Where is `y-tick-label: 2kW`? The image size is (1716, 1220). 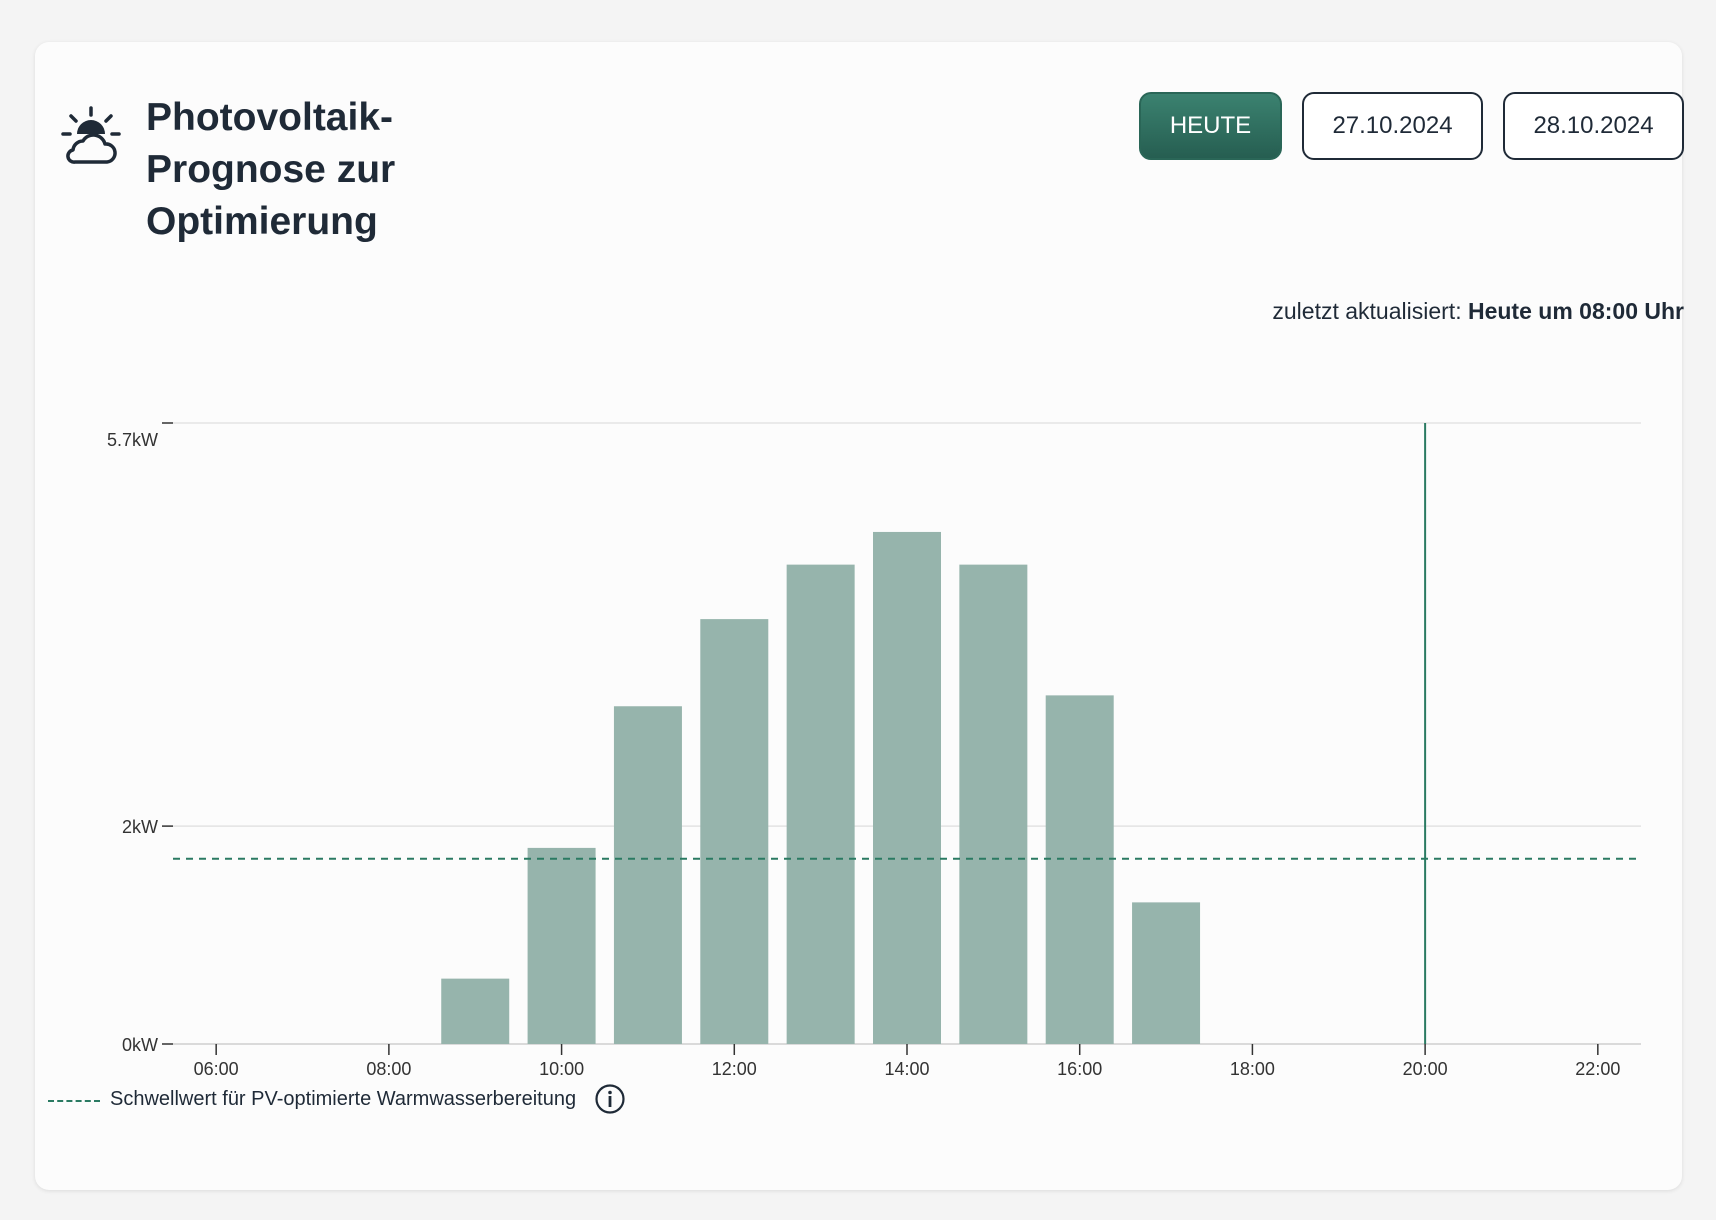
y-tick-label: 2kW is located at coordinates (140, 827).